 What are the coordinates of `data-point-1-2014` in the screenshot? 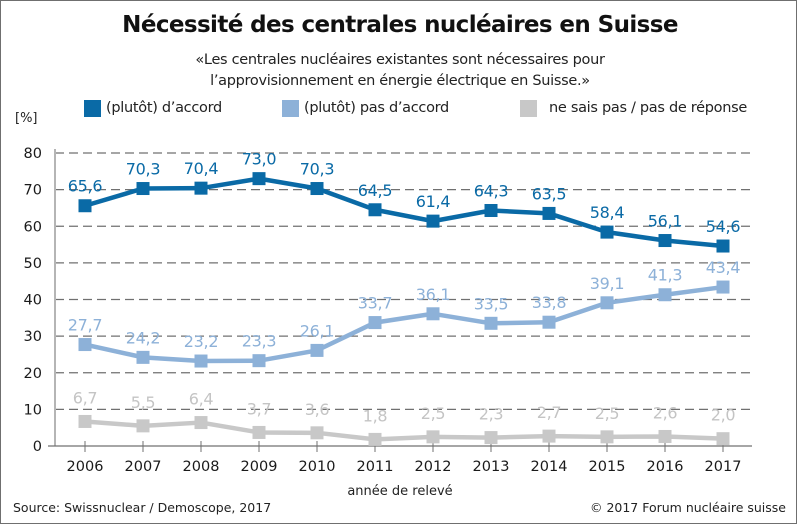 It's located at (549, 322).